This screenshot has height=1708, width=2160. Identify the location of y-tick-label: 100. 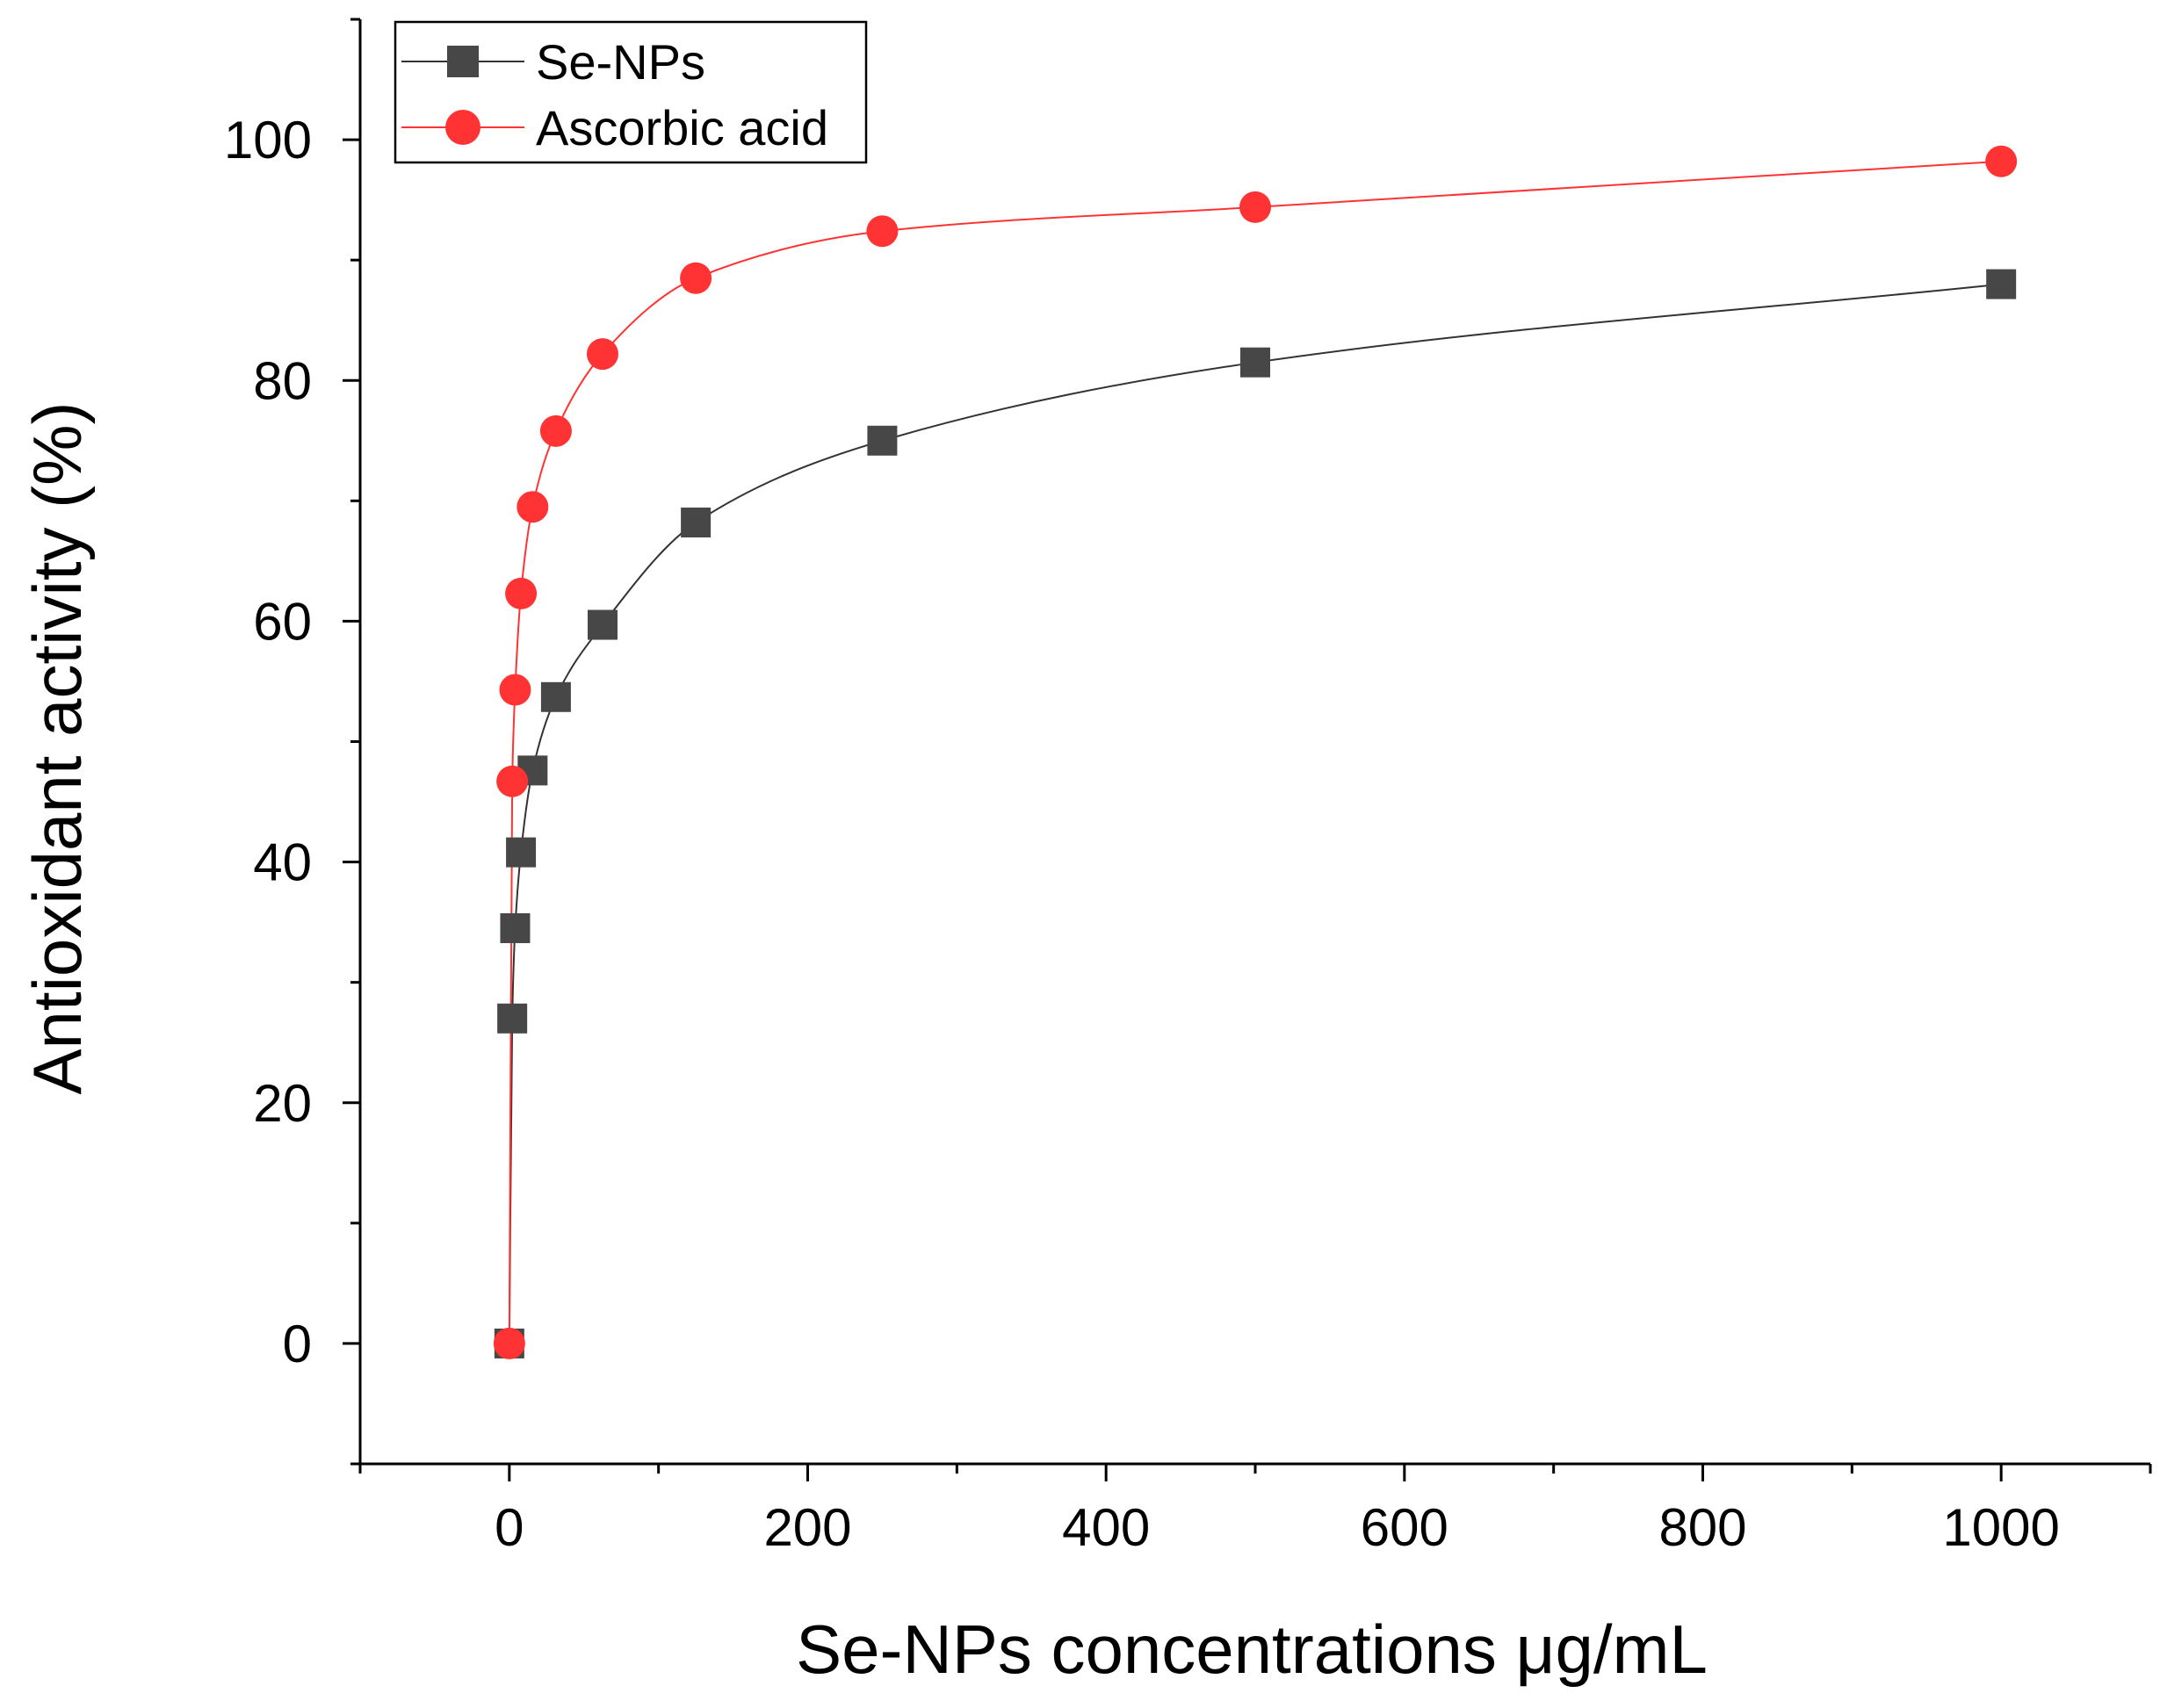
(268, 140).